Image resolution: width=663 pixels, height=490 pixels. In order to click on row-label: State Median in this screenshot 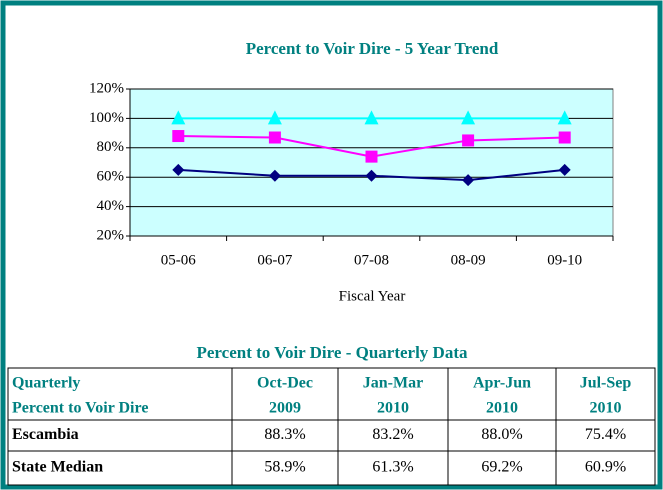, I will do `click(57, 467)`.